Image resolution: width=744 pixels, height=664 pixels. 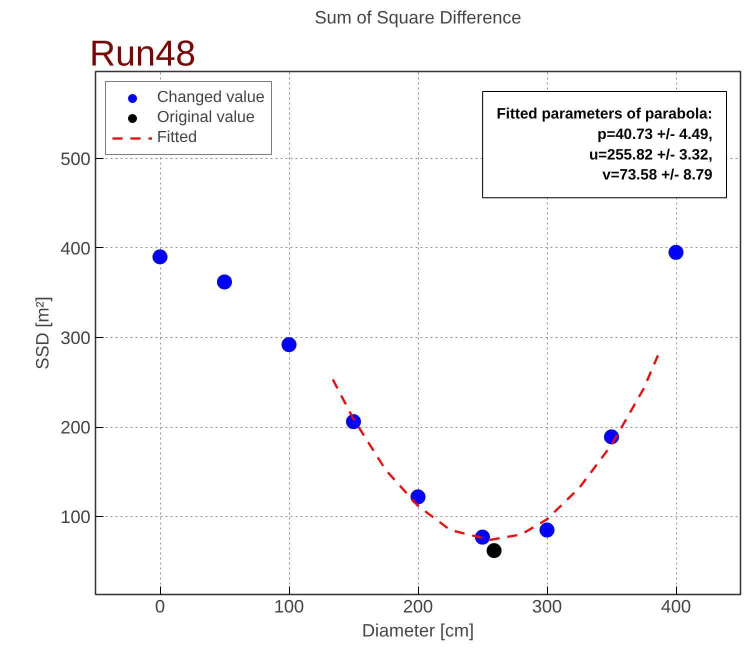 What do you see at coordinates (160, 606) in the screenshot?
I see `x-tick-label: 0` at bounding box center [160, 606].